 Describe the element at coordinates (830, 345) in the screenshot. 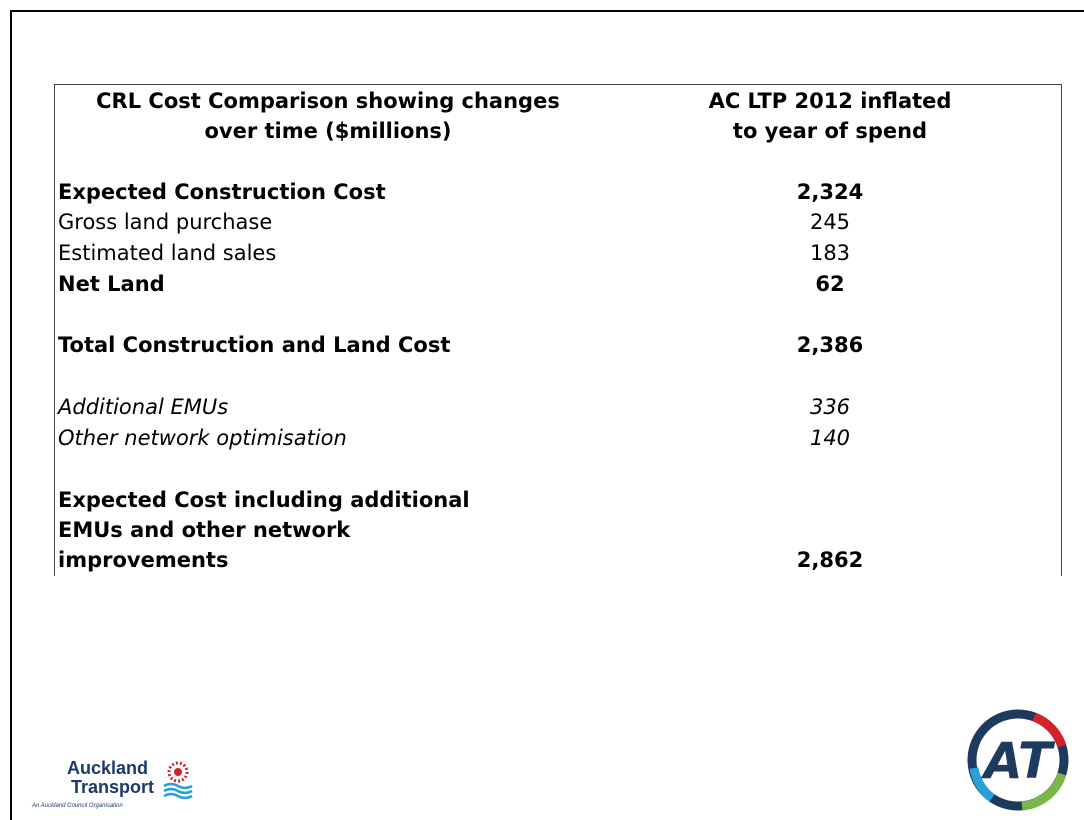

I see `row-value: 2,386` at that location.